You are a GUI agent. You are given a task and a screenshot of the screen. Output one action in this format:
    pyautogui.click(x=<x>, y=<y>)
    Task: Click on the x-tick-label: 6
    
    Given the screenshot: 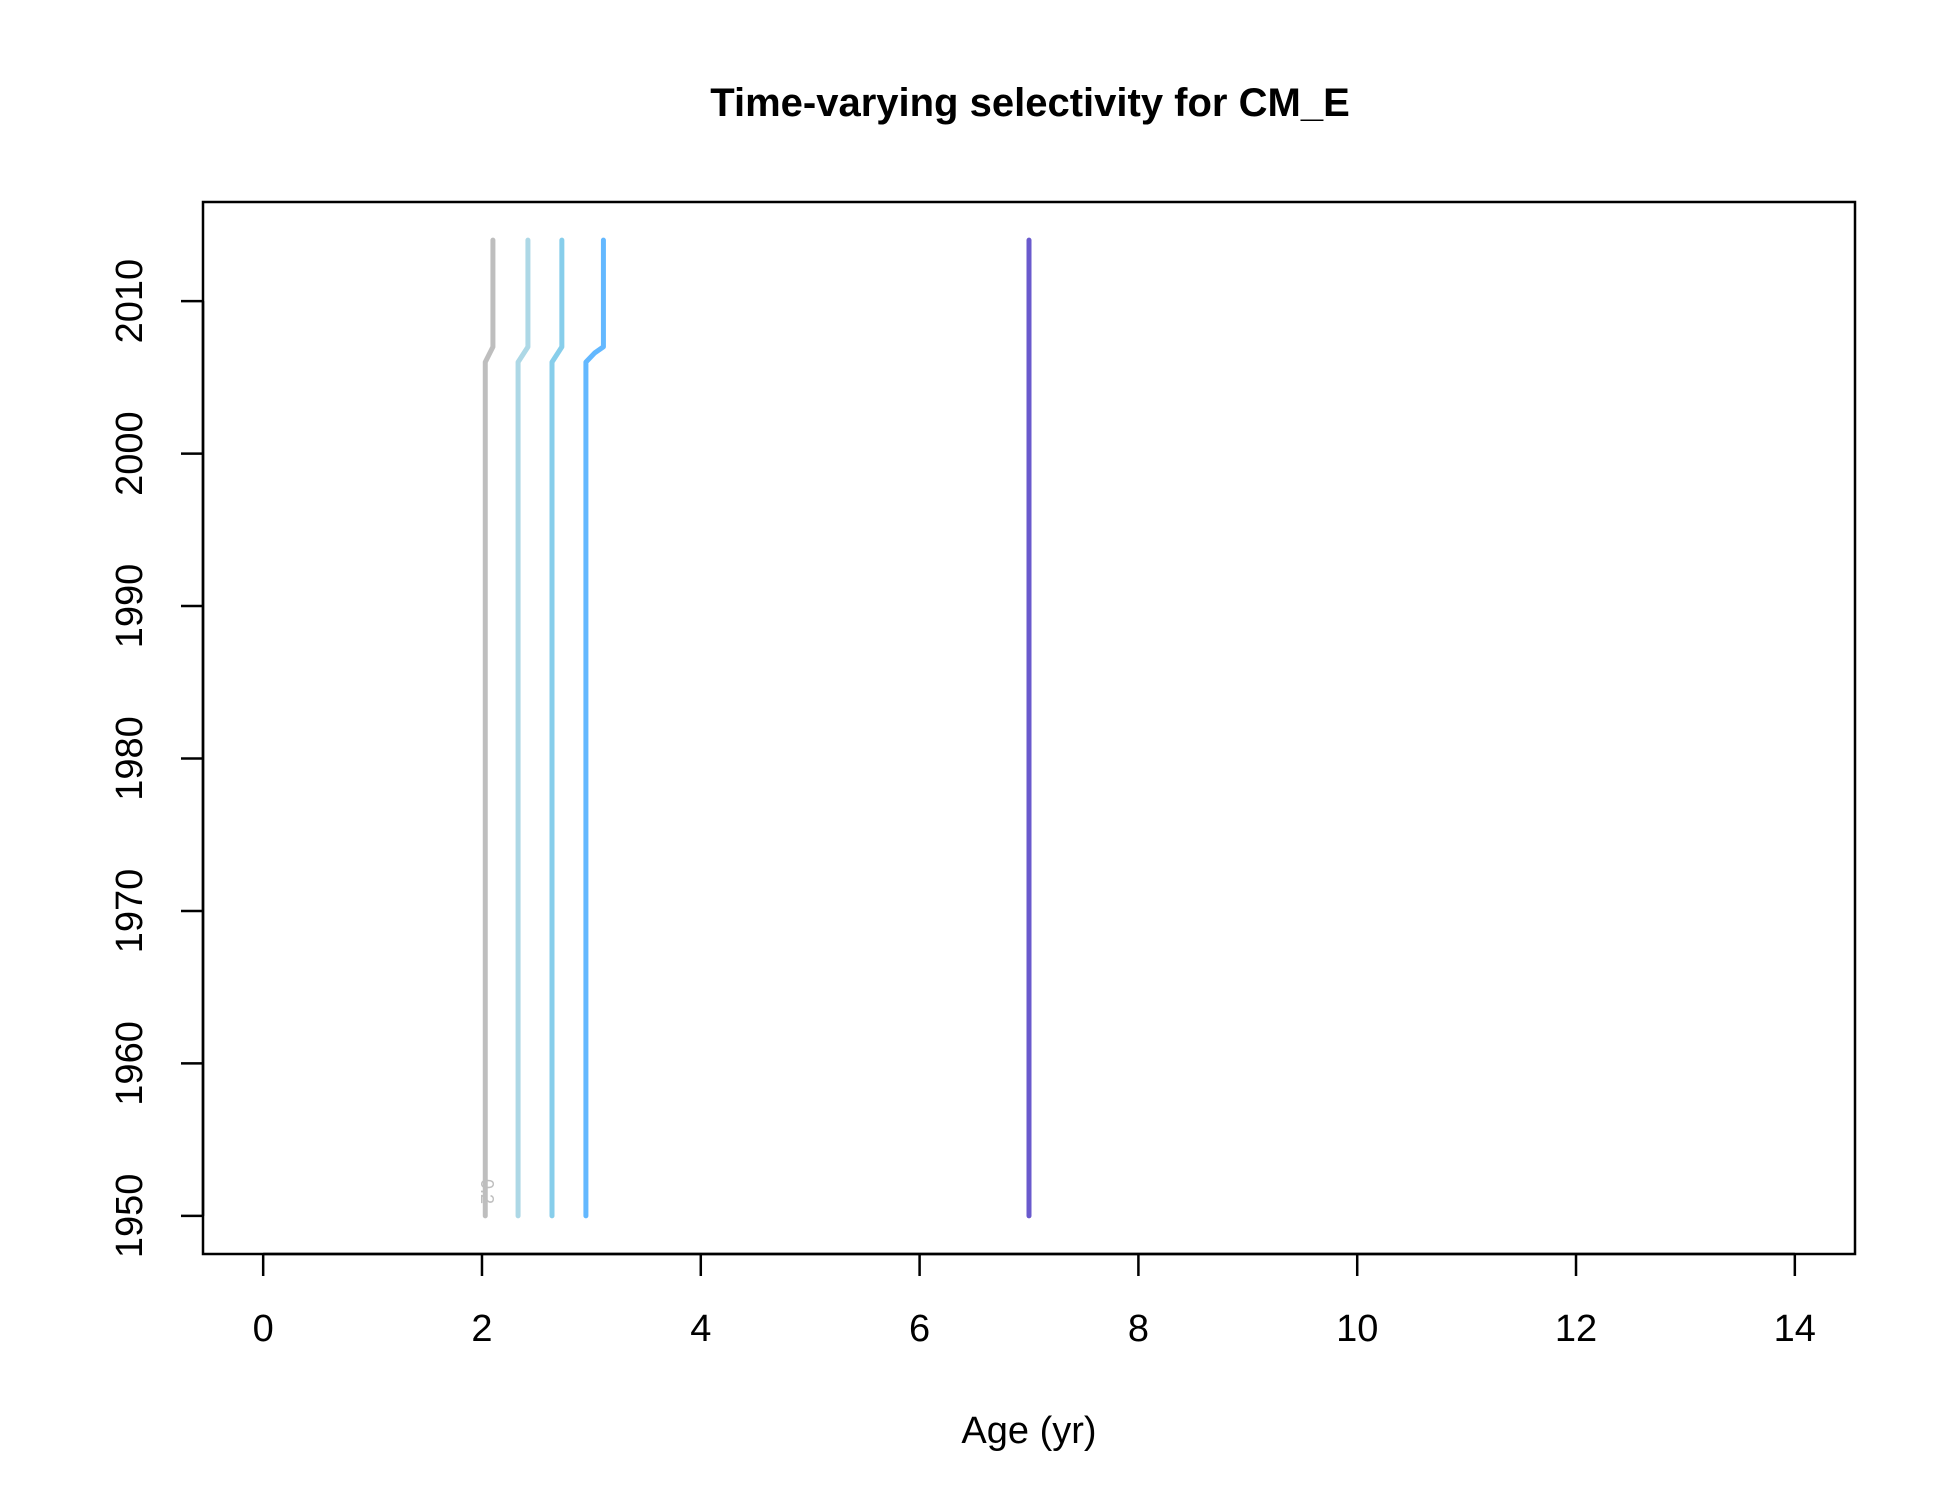 What is the action you would take?
    pyautogui.click(x=919, y=1329)
    